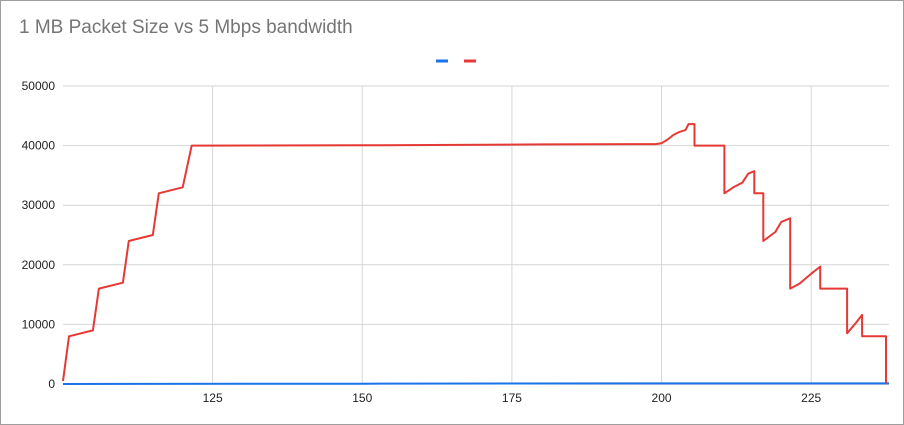 Image resolution: width=904 pixels, height=425 pixels. Describe the element at coordinates (662, 398) in the screenshot. I see `x-tick-label: 200` at that location.